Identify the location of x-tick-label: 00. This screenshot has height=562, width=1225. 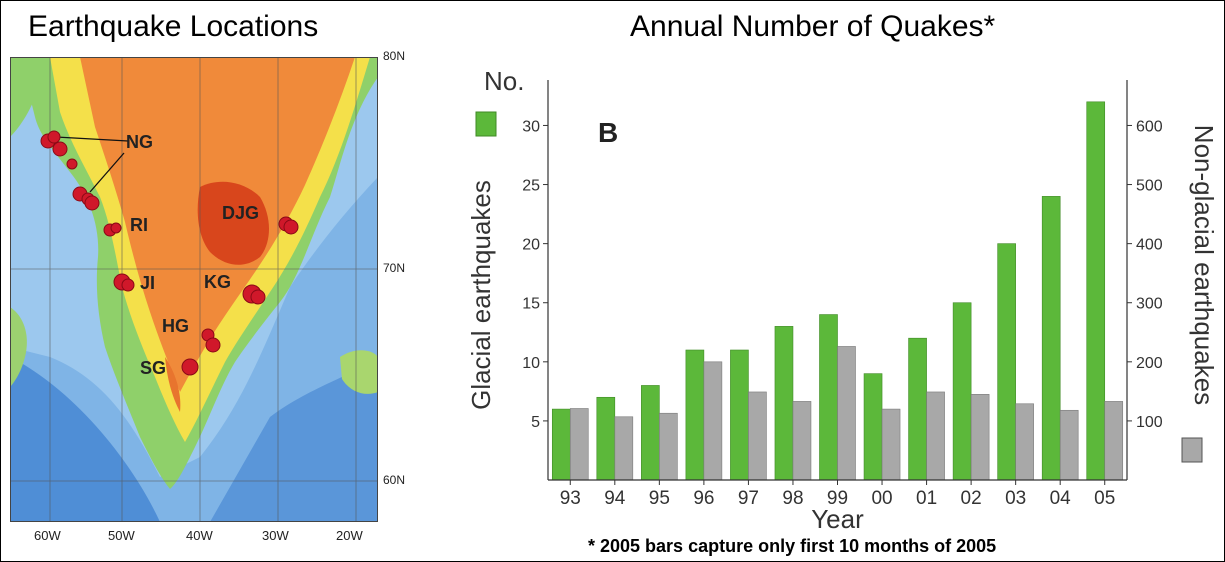
(881, 498).